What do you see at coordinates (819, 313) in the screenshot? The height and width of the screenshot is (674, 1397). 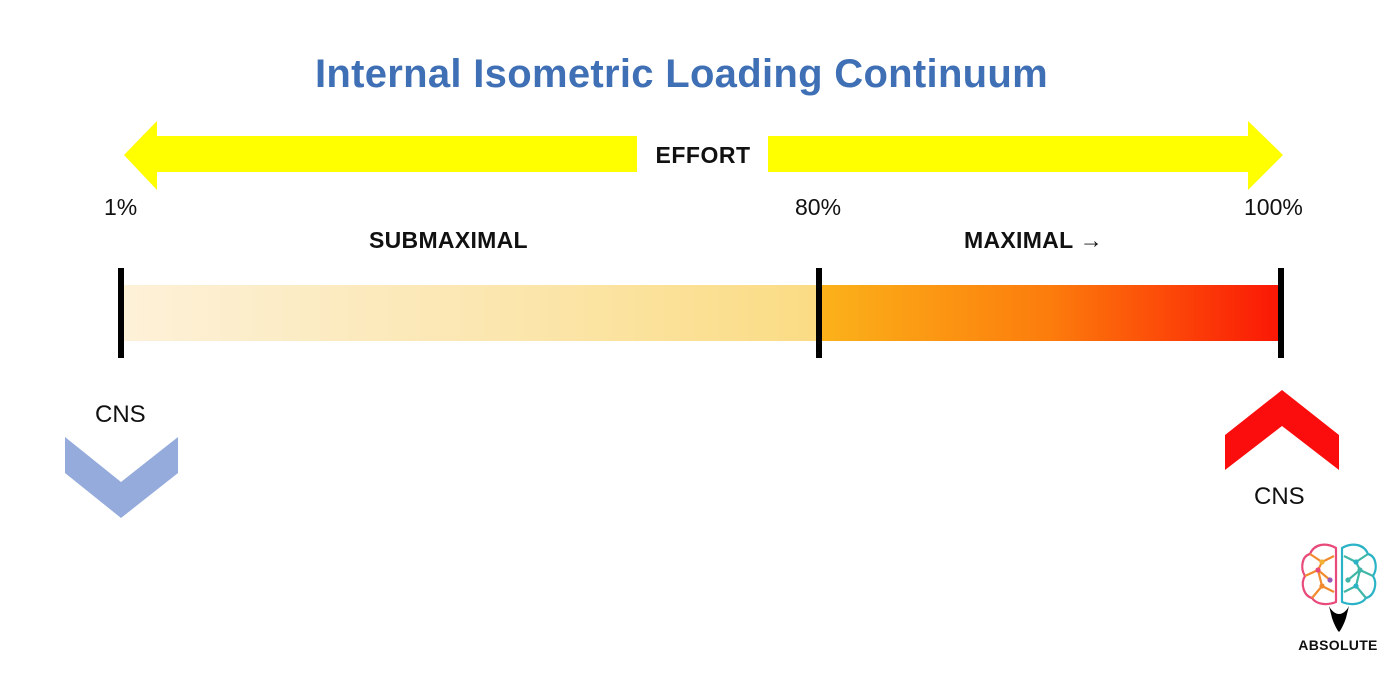 I see `tick-80-percent` at bounding box center [819, 313].